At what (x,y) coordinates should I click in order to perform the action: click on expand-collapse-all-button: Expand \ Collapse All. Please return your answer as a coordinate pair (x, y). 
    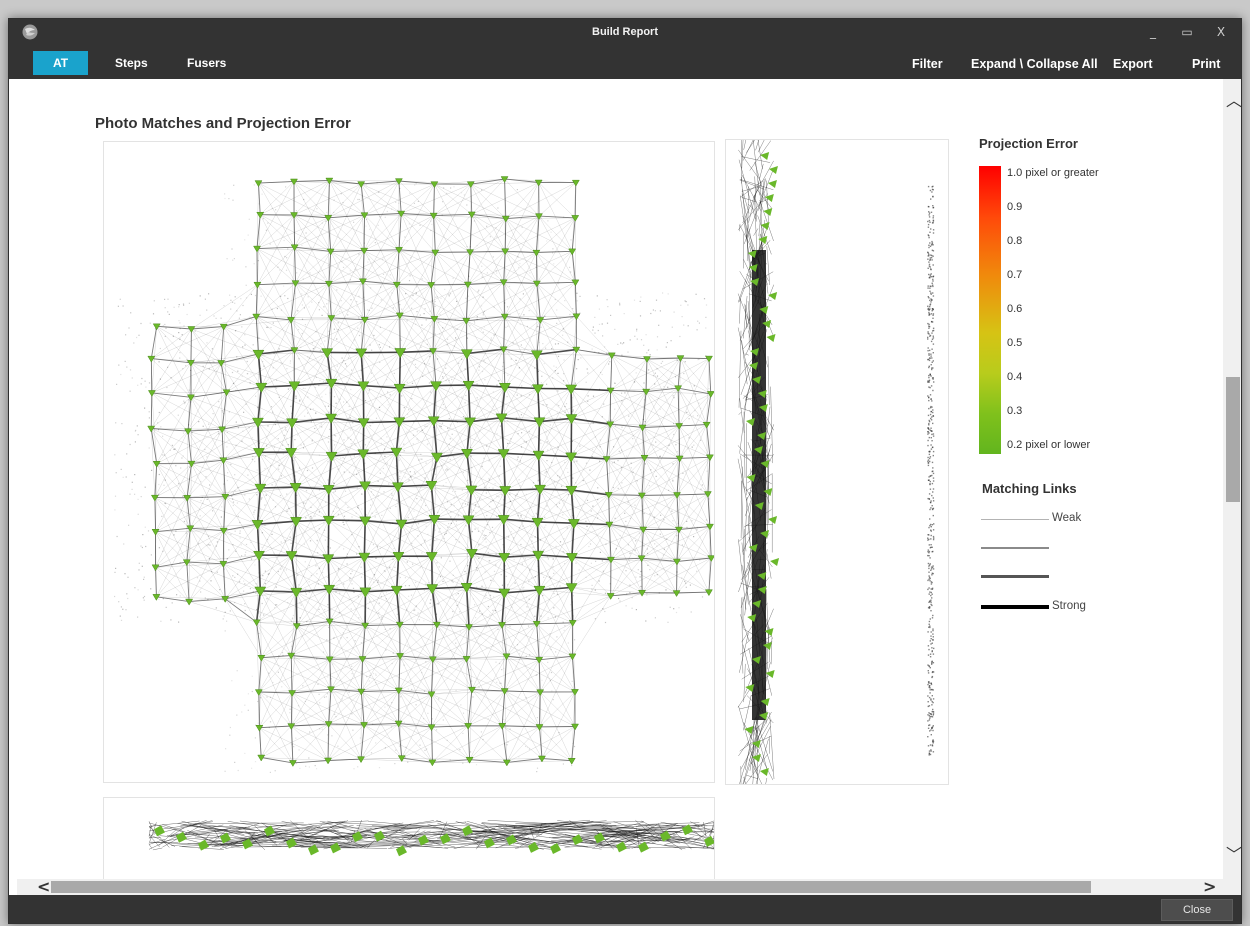
    Looking at the image, I should click on (1034, 64).